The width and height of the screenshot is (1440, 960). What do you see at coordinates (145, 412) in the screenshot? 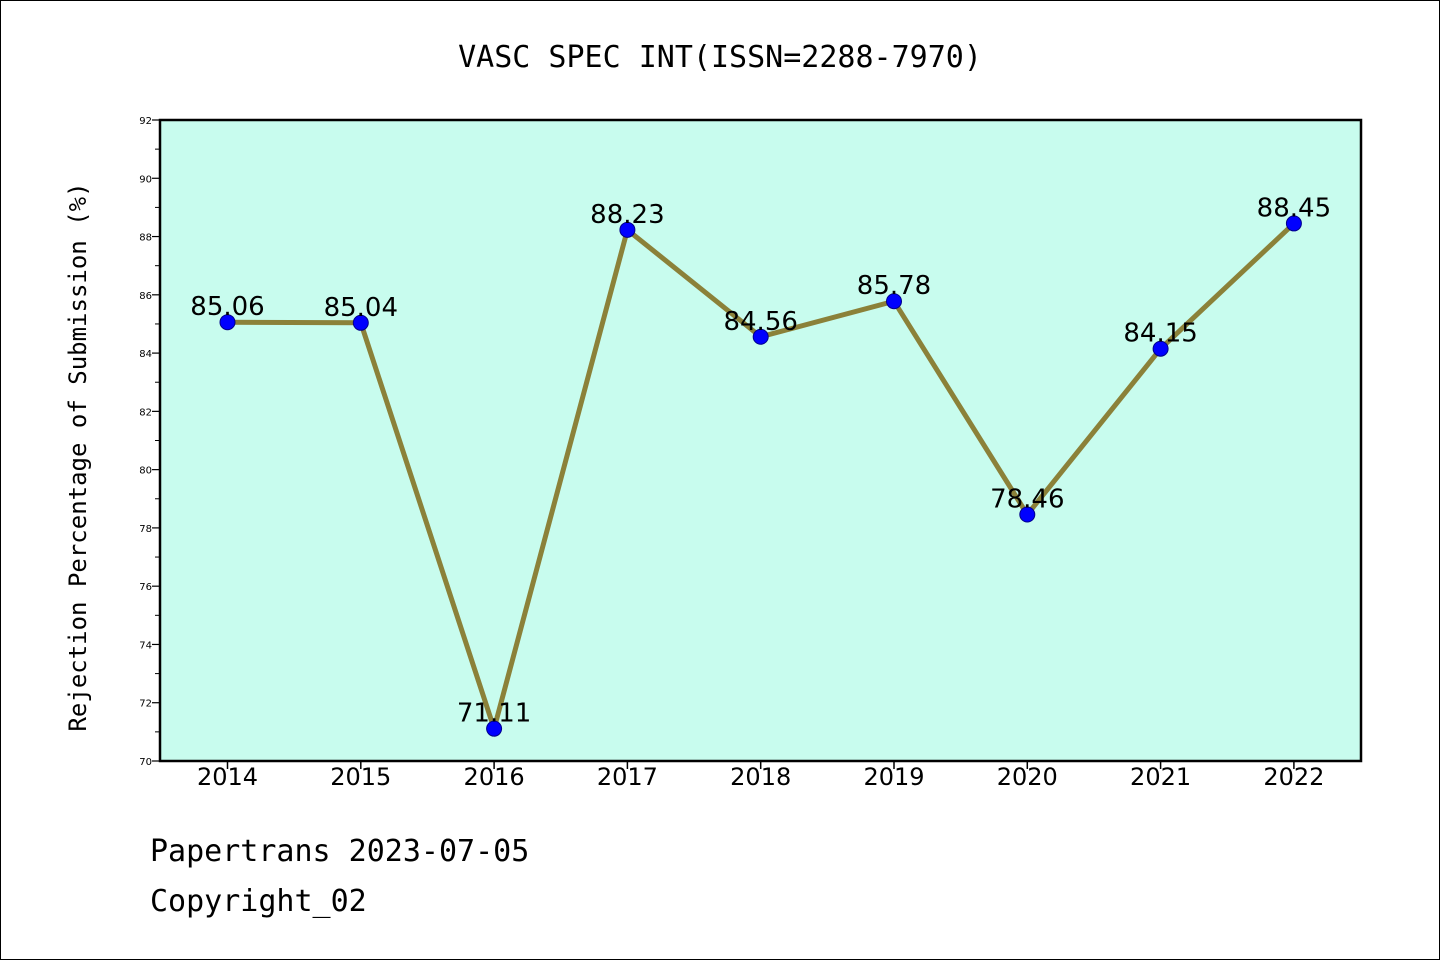
I see `y-tick-label: 82` at bounding box center [145, 412].